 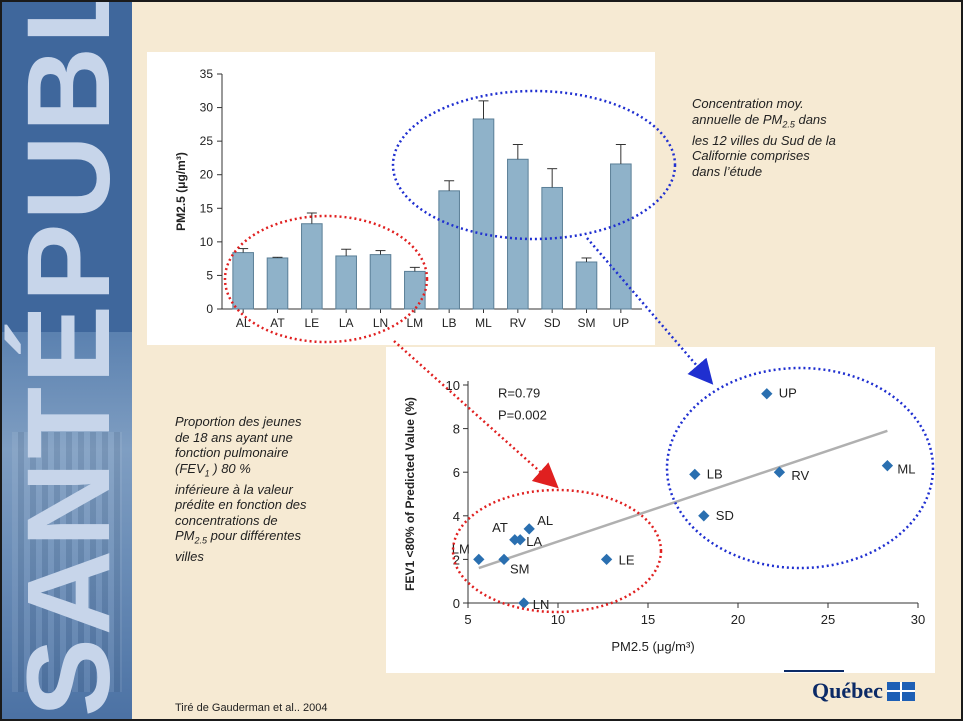 I want to click on scatter-point-label: LN, so click(x=541, y=604).